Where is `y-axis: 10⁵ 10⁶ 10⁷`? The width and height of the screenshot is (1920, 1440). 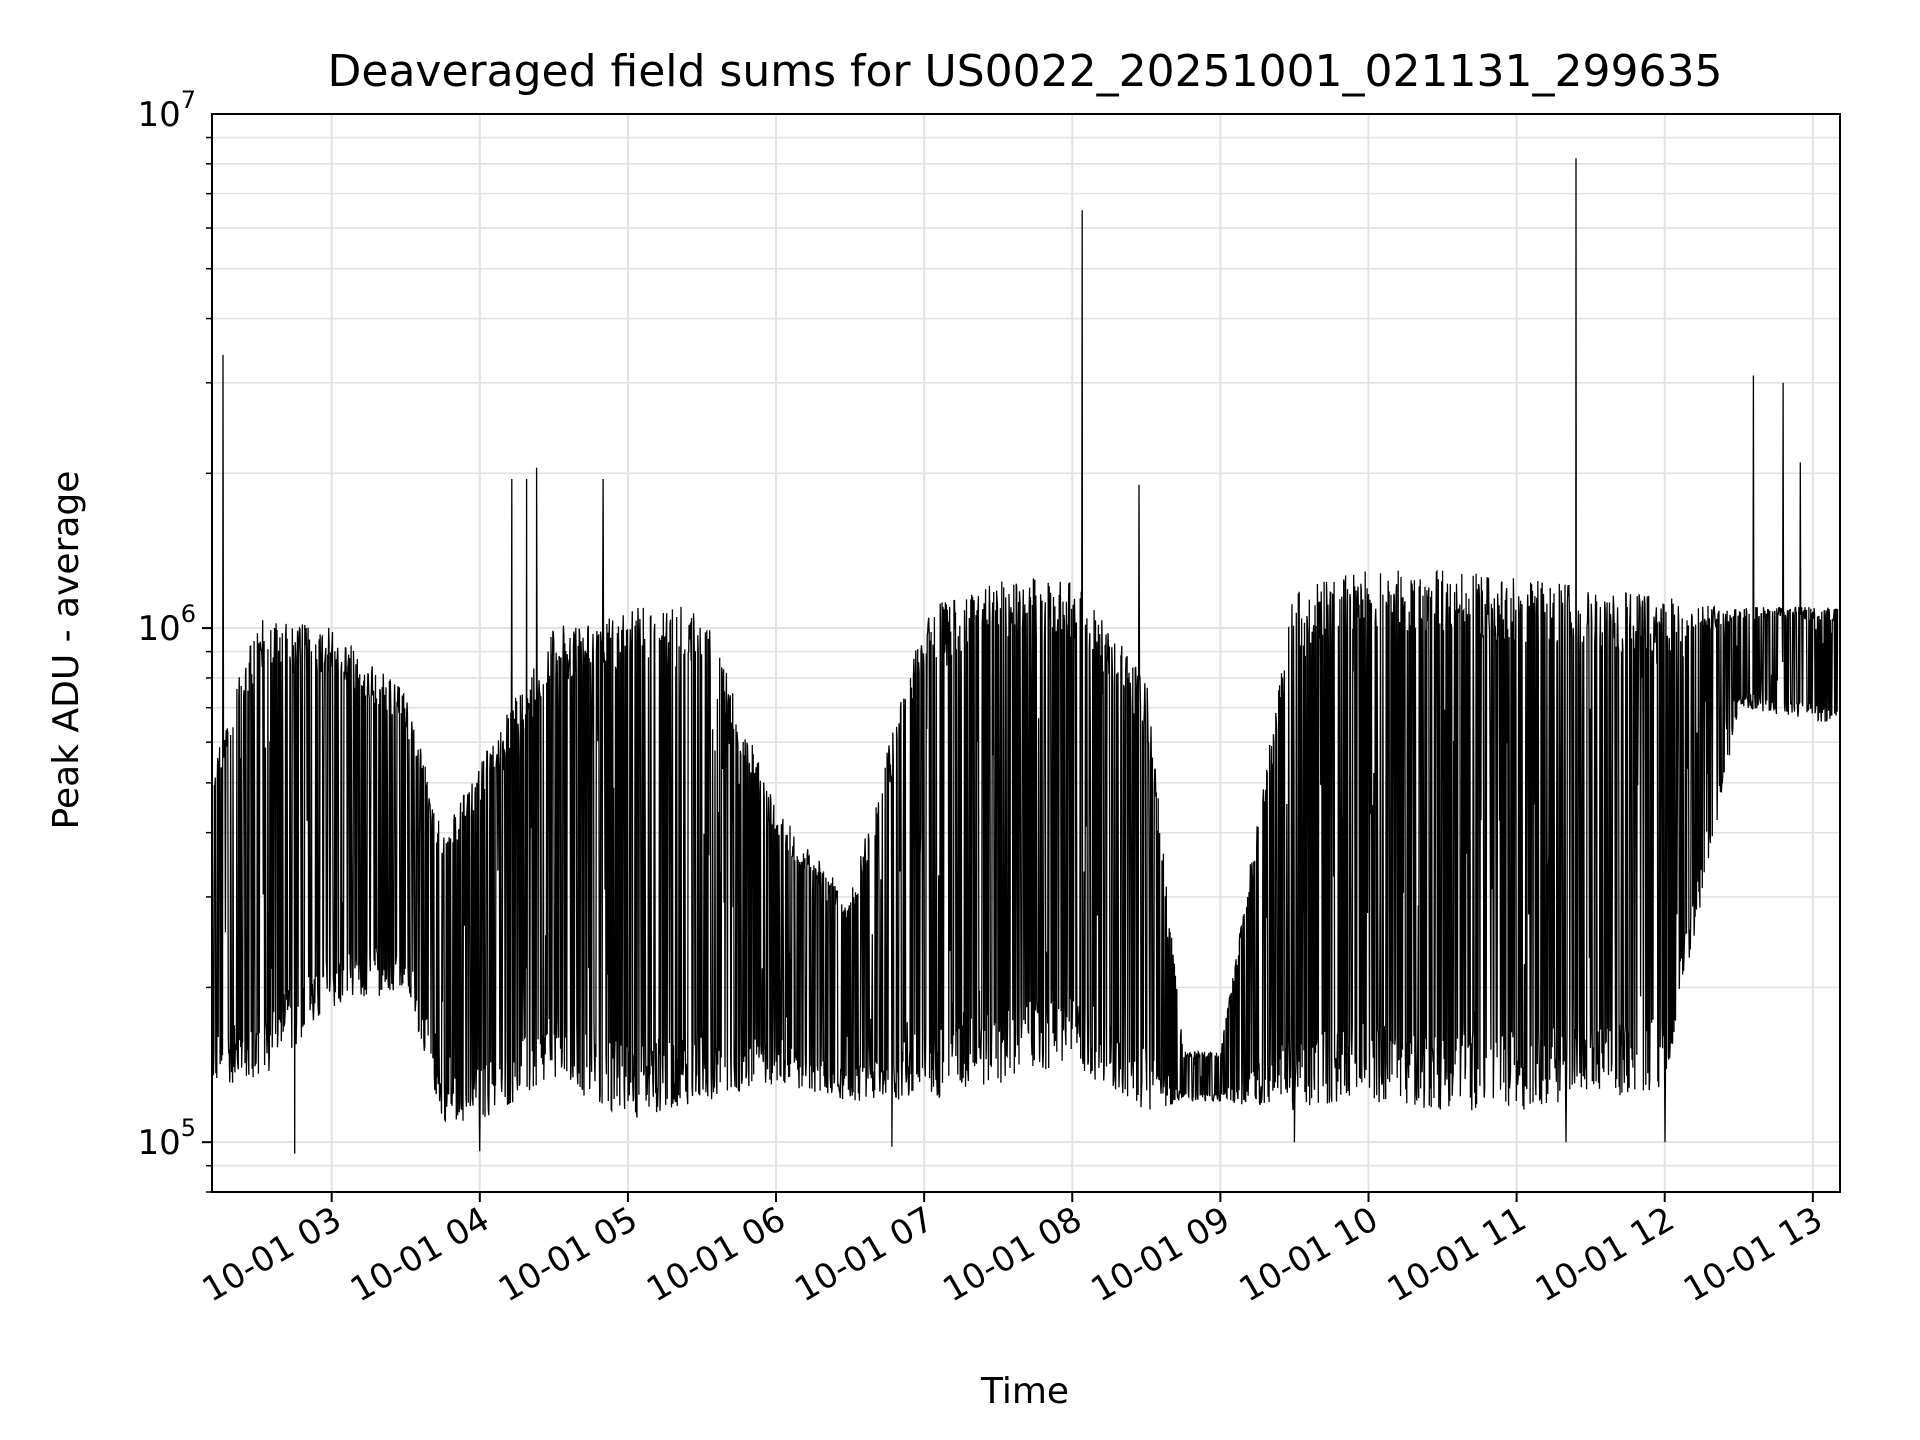
y-axis: 10⁵ 10⁶ 10⁷ is located at coordinates (174, 639).